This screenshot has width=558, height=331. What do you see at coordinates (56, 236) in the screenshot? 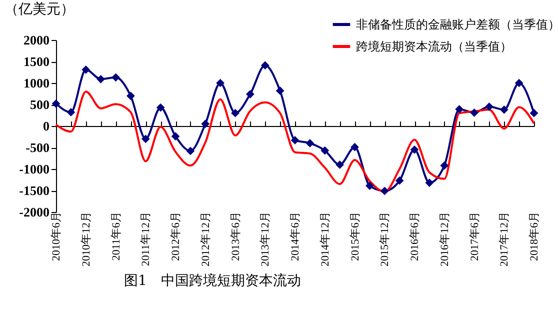
I see `x-tick-label: 2010年6月` at bounding box center [56, 236].